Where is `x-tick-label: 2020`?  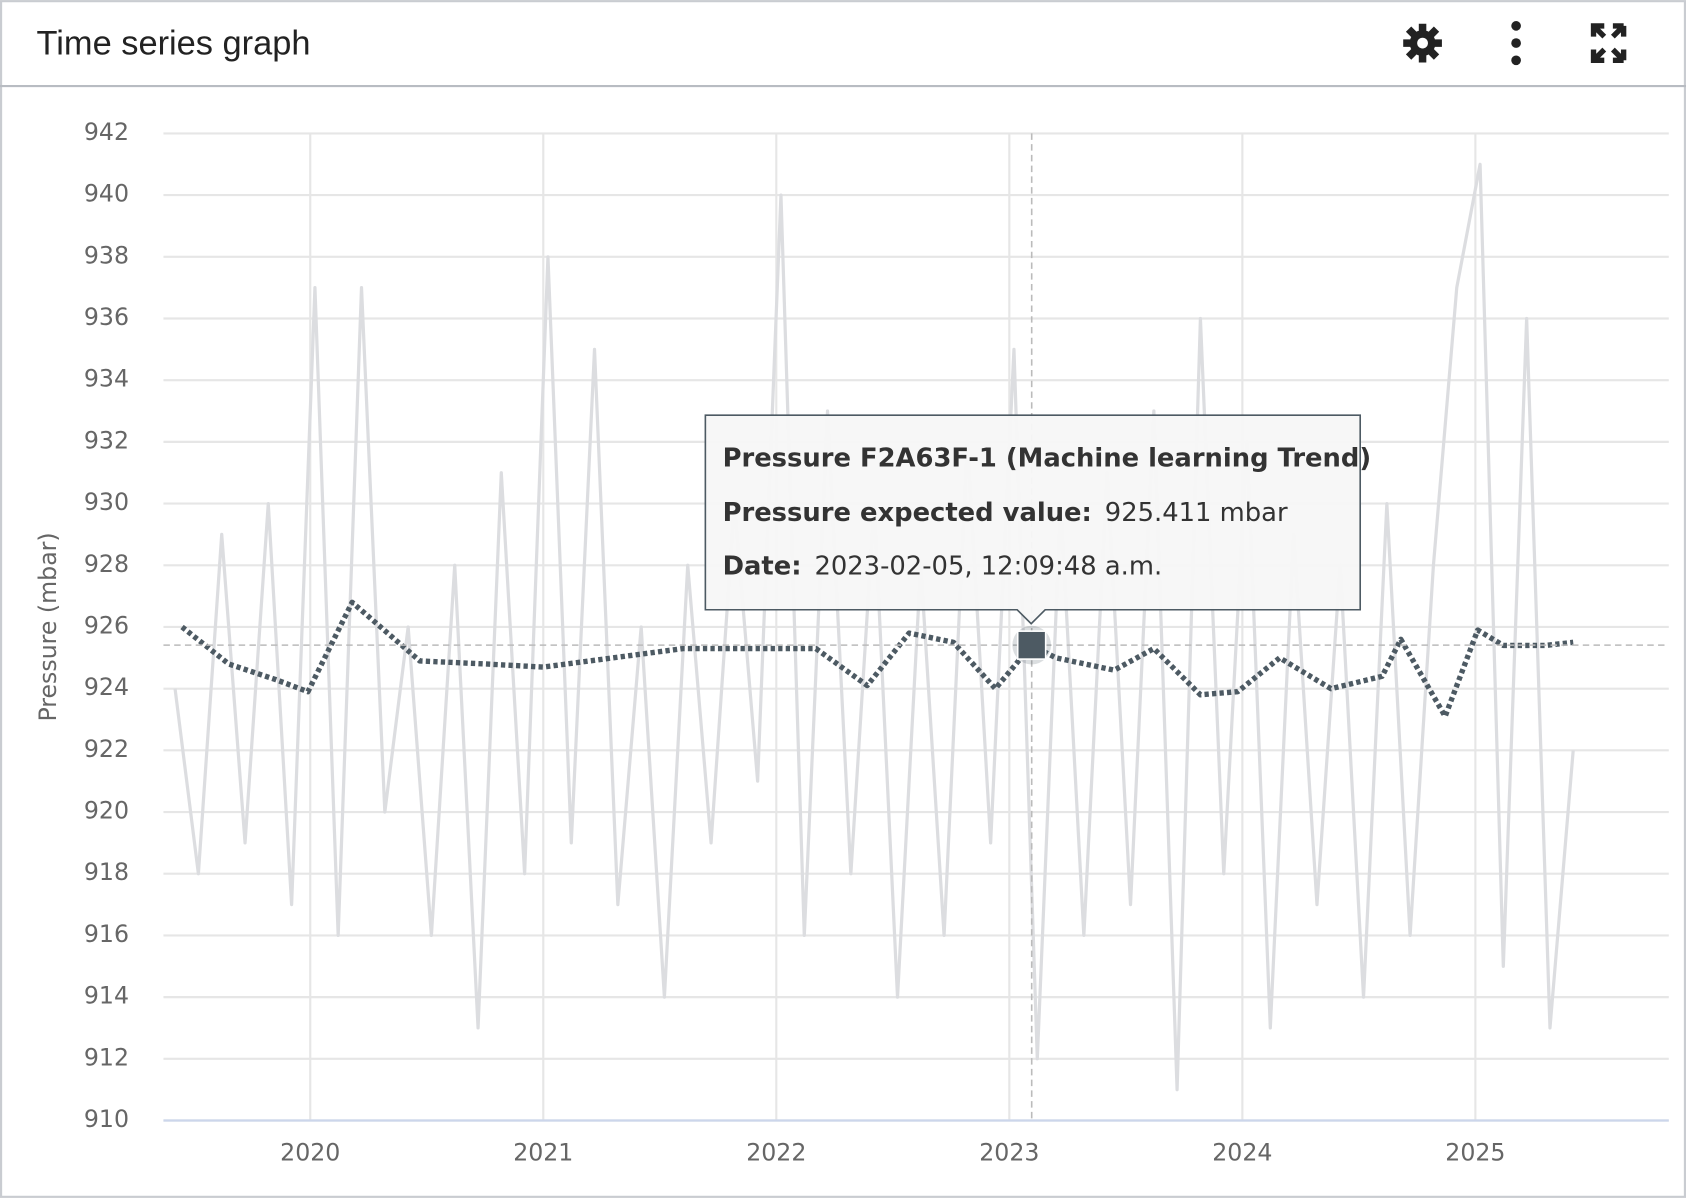
x-tick-label: 2020 is located at coordinates (310, 1152).